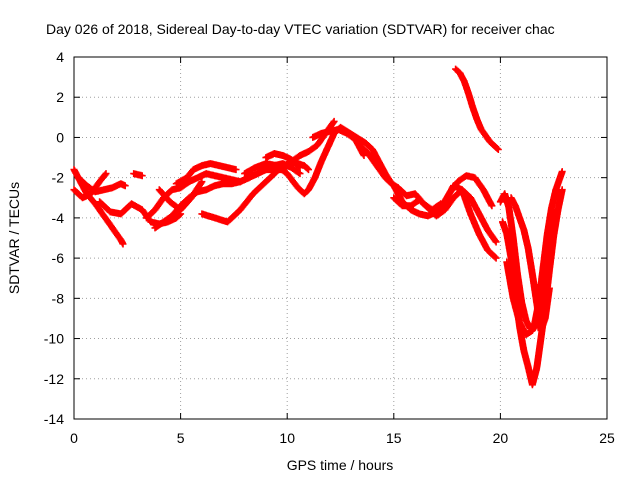  What do you see at coordinates (287, 438) in the screenshot?
I see `x-tick-label: 10` at bounding box center [287, 438].